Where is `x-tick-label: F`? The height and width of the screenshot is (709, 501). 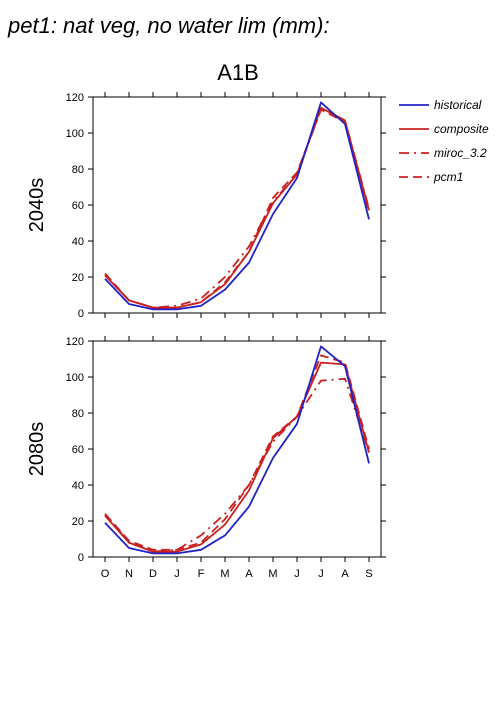 x-tick-label: F is located at coordinates (201, 574).